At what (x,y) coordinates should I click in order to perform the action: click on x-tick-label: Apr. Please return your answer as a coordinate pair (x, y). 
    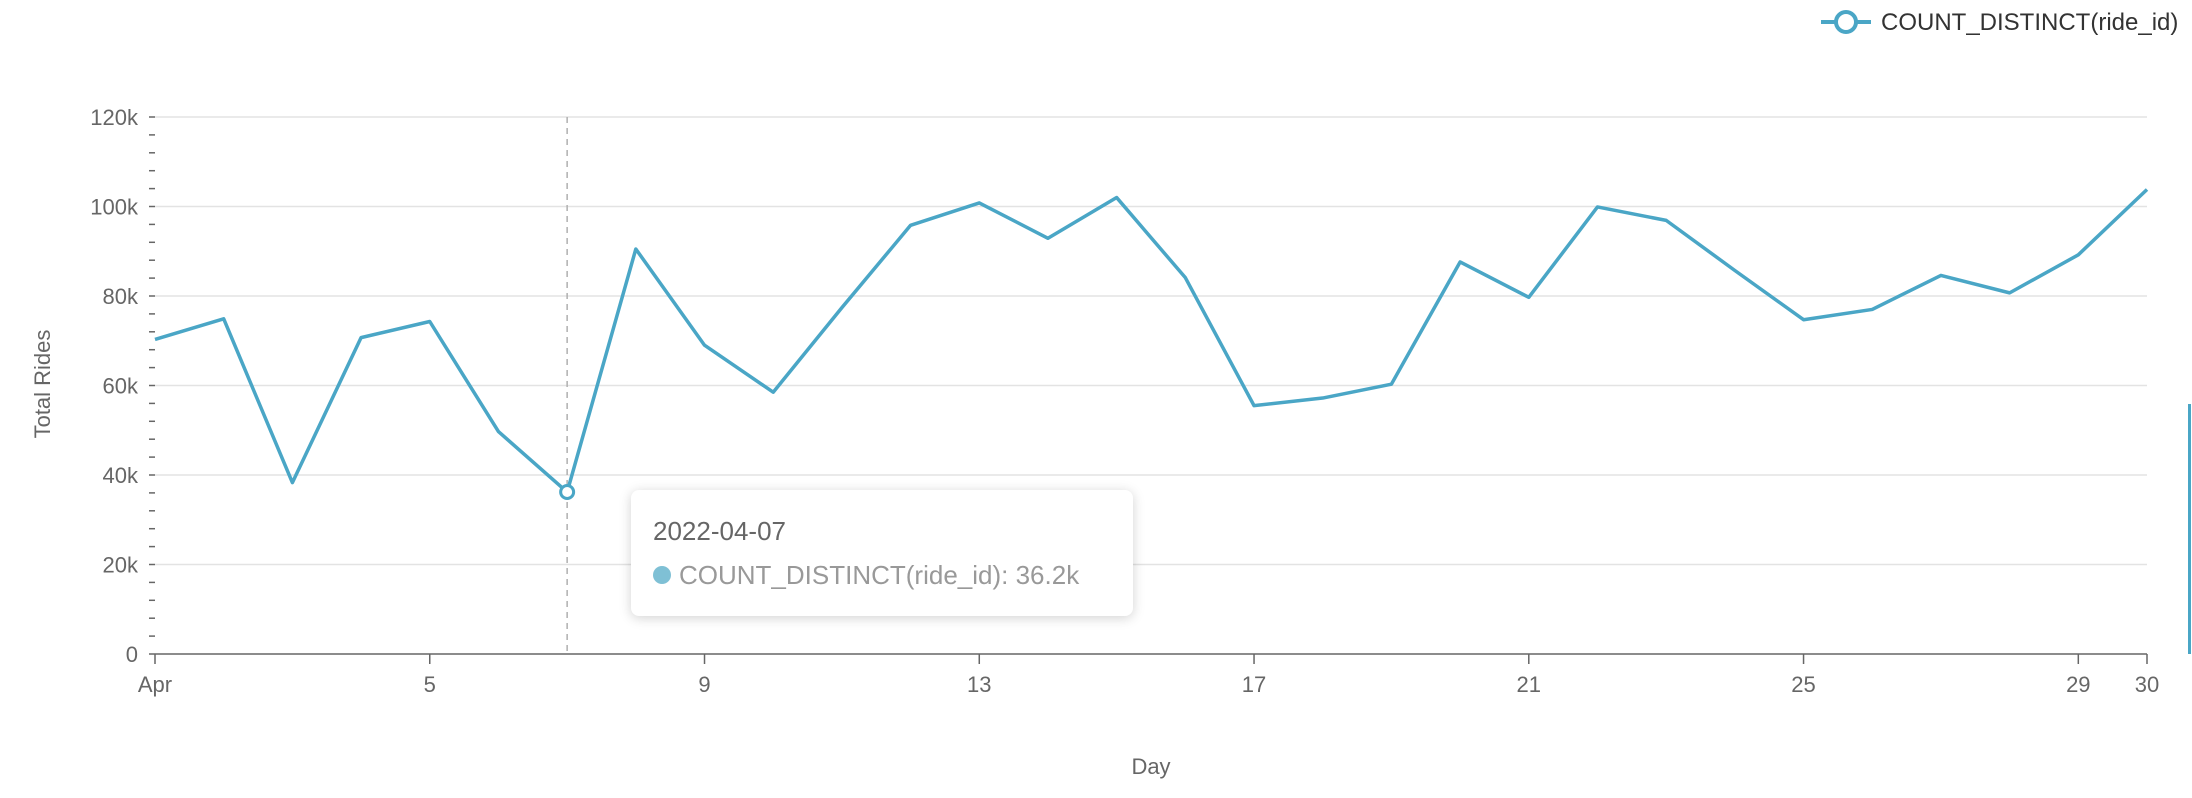
    Looking at the image, I should click on (155, 684).